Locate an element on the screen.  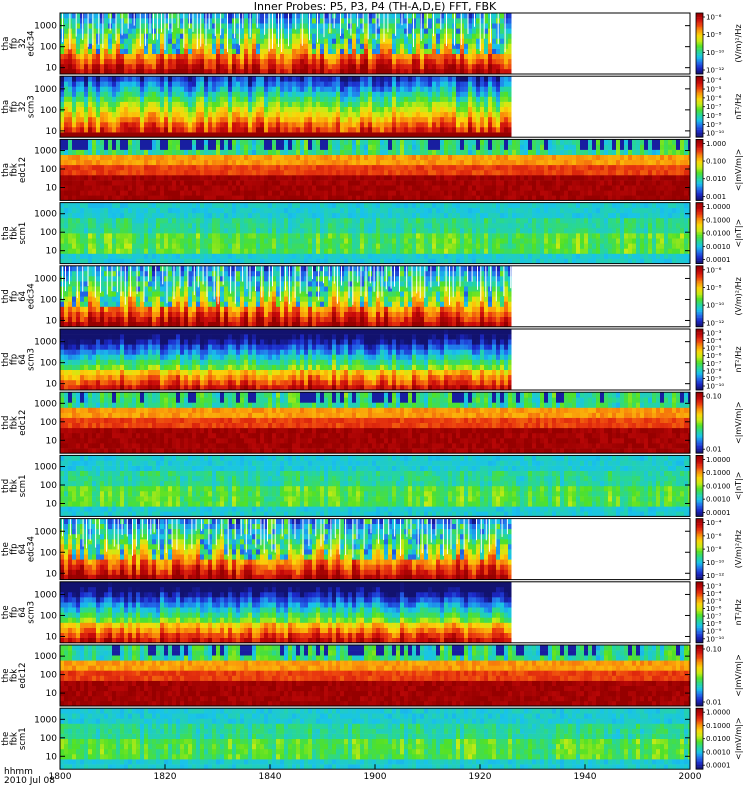
panel-label-line: edc34 is located at coordinates (32, 43).